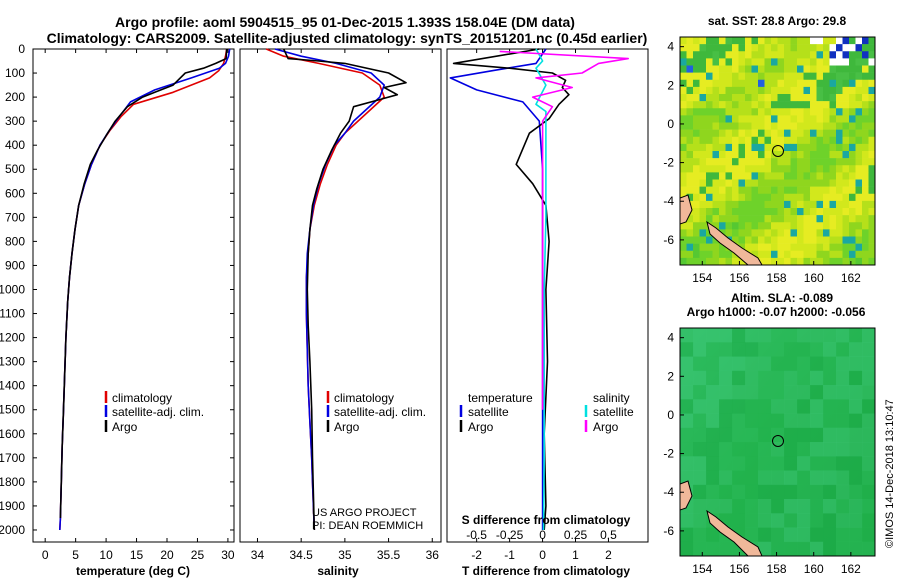 This screenshot has width=900, height=580. What do you see at coordinates (814, 278) in the screenshot?
I see `map-x-tick-label: 160` at bounding box center [814, 278].